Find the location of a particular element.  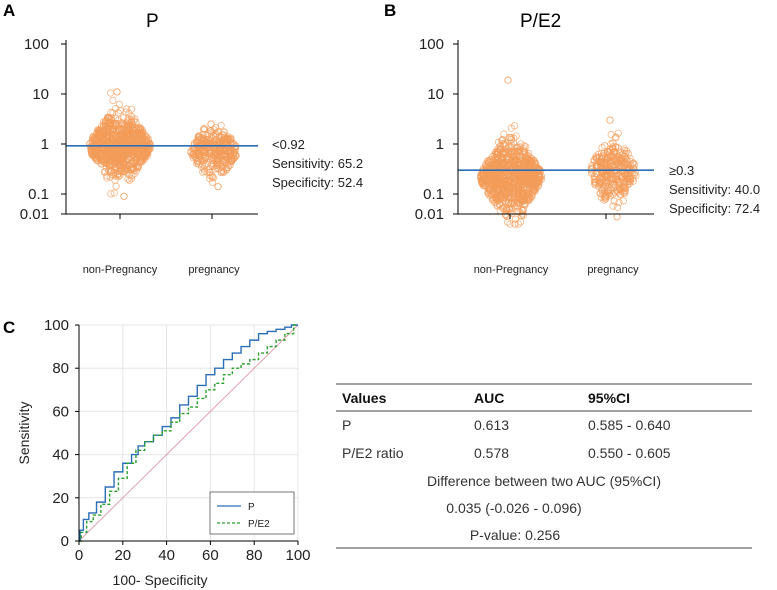

table-diff-value: 0.035 (-0.026 - 0.096) is located at coordinates (513, 508).